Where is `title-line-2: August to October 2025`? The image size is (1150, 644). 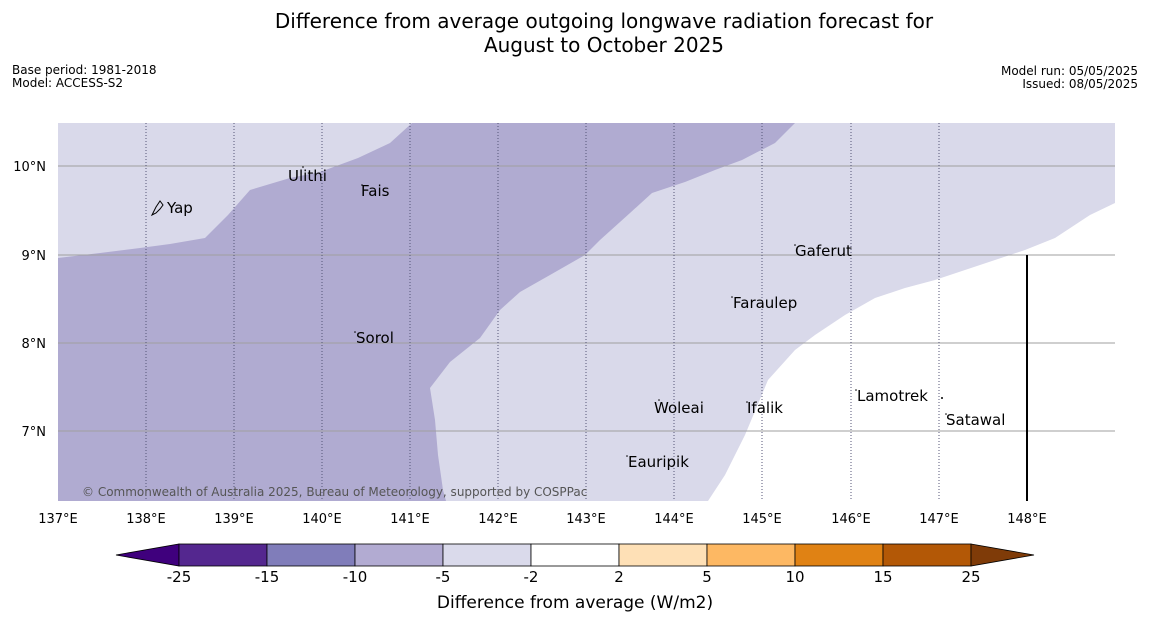 title-line-2: August to October 2025 is located at coordinates (604, 45).